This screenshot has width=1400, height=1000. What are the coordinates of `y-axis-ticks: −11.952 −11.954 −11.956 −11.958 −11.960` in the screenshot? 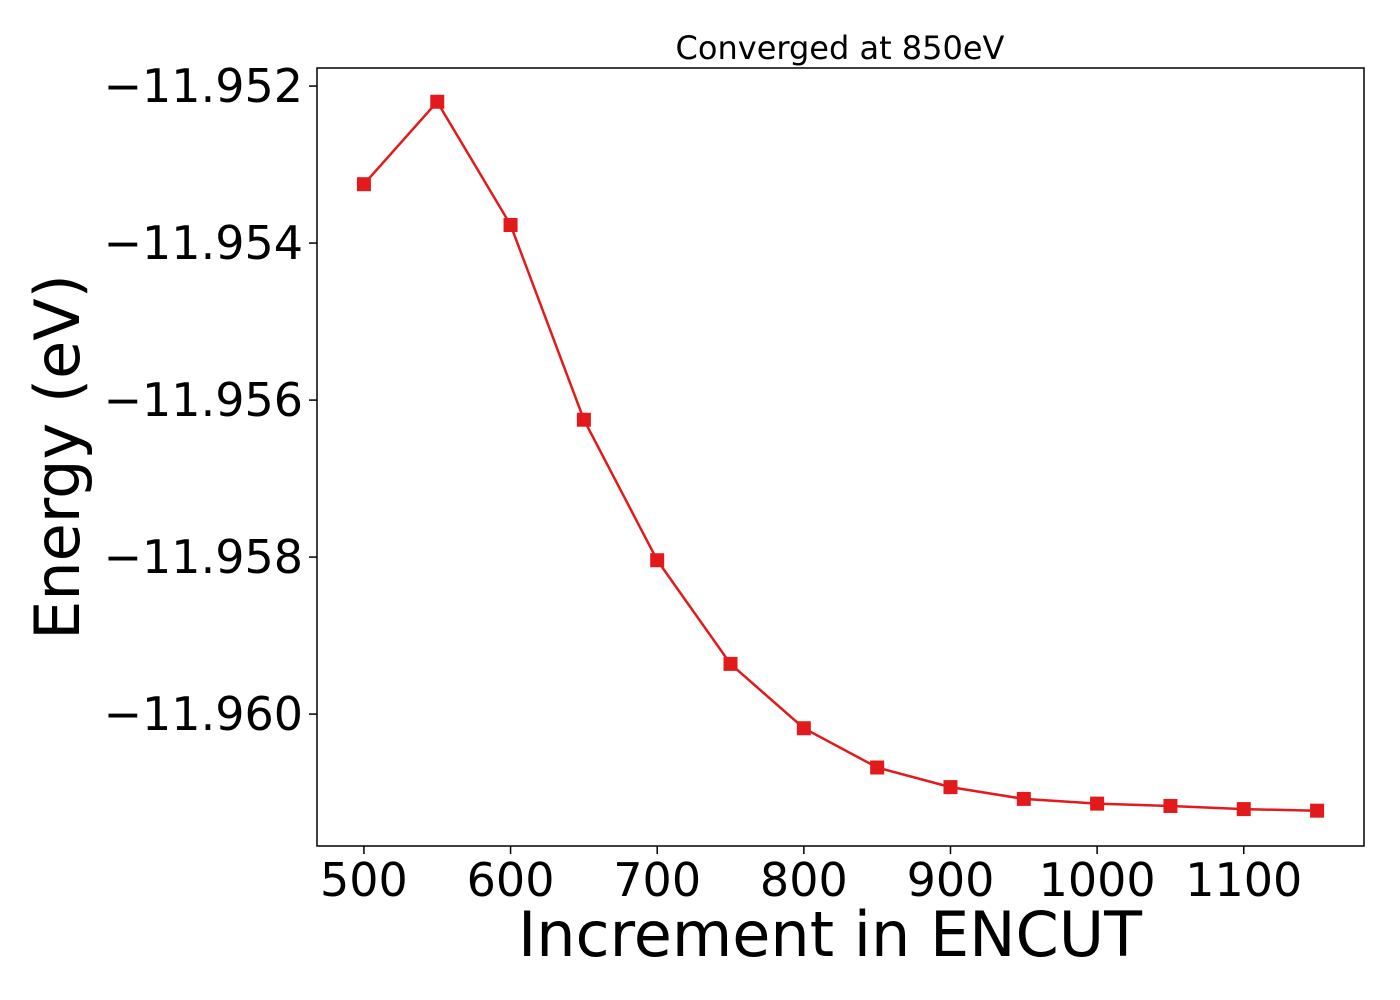 It's located at (210, 400).